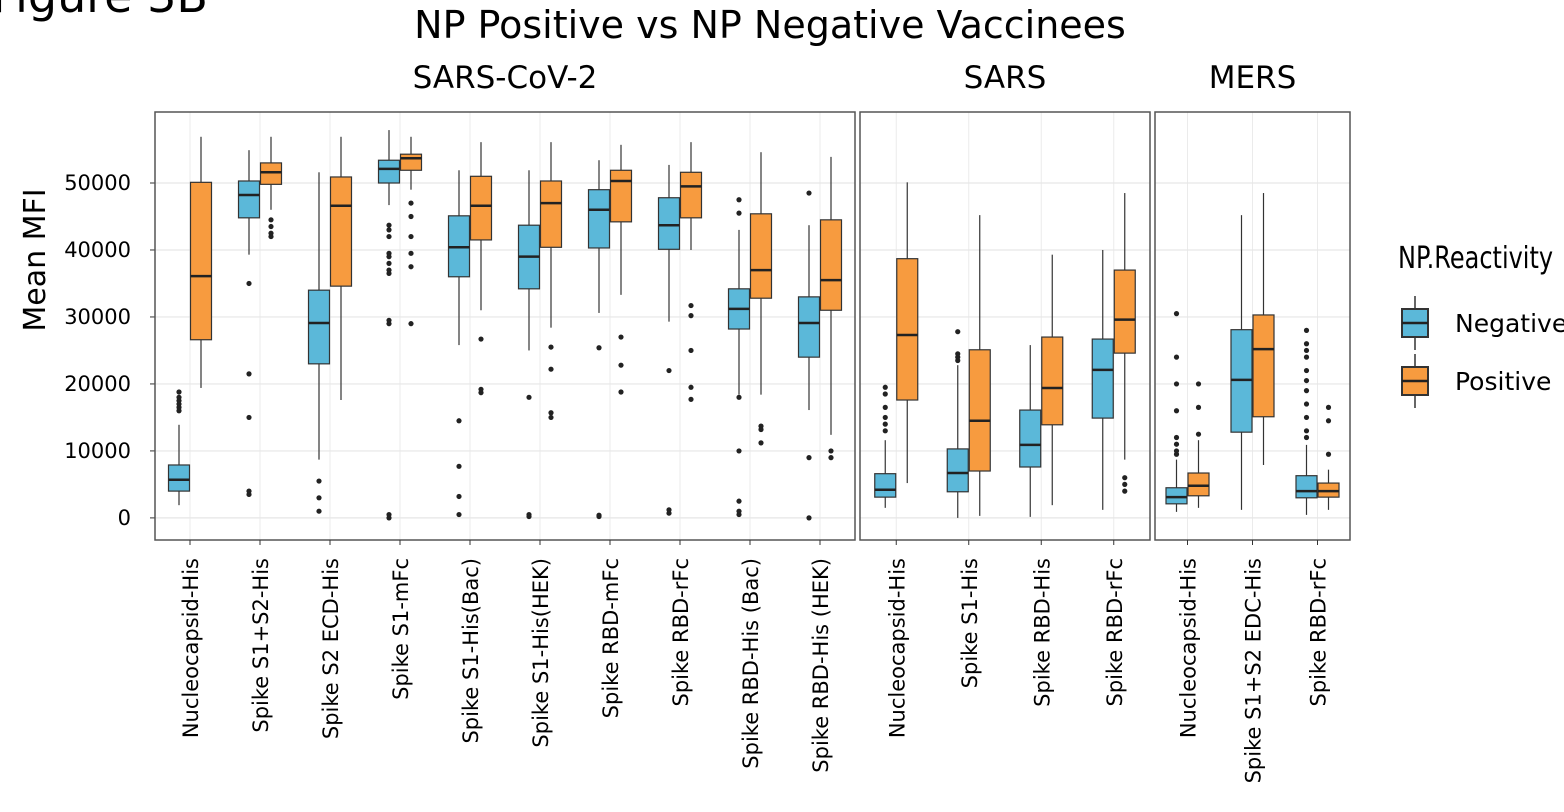 This screenshot has height=812, width=1564. Describe the element at coordinates (471, 651) in the screenshot. I see `x-tick-label: Spike S1-His(Bac)` at that location.